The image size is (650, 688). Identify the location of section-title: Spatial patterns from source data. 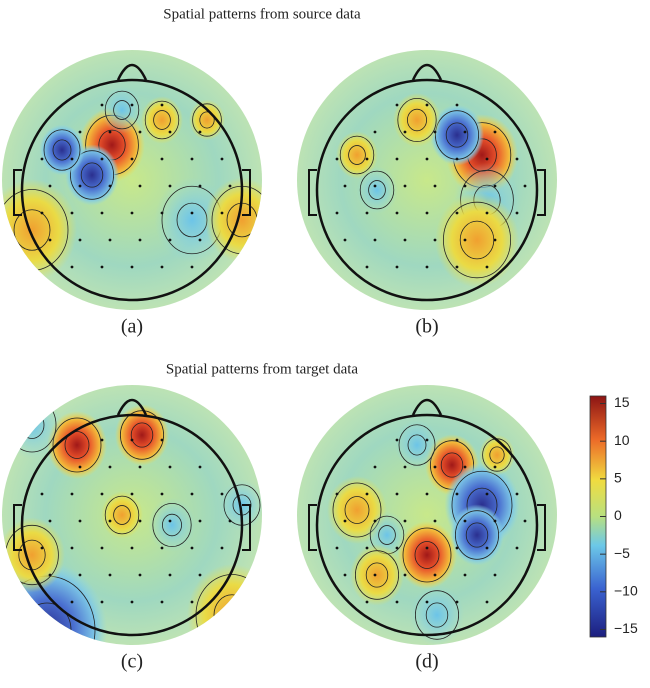
(262, 14).